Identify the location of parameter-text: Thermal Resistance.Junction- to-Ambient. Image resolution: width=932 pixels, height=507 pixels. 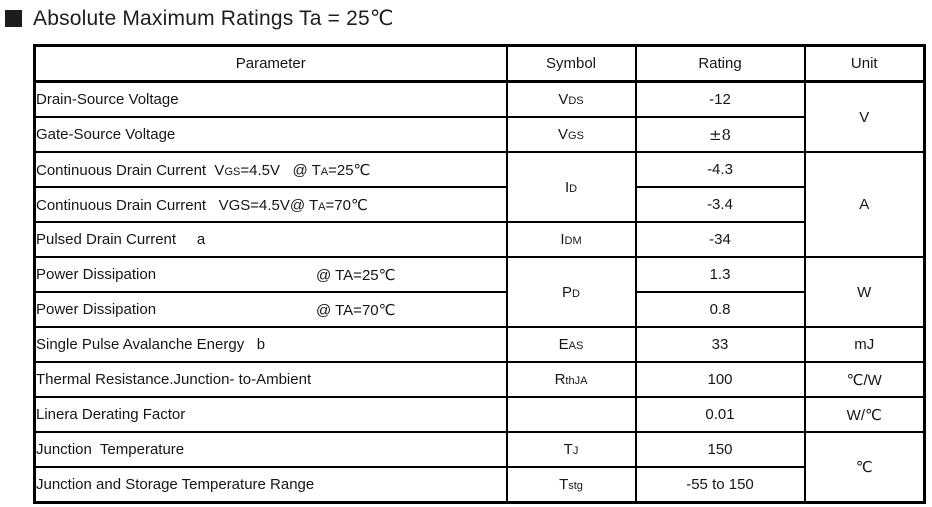
(174, 379).